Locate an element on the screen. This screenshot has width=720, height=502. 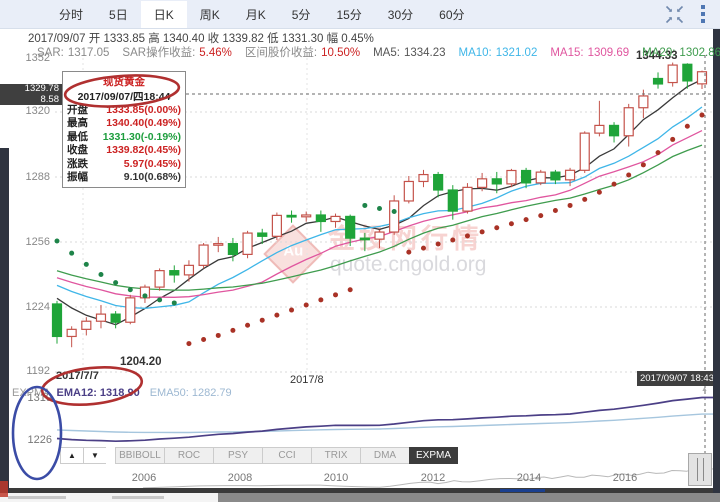
x-axis-label-end-badge: 2017/09/07 18:43 is located at coordinates (677, 378).